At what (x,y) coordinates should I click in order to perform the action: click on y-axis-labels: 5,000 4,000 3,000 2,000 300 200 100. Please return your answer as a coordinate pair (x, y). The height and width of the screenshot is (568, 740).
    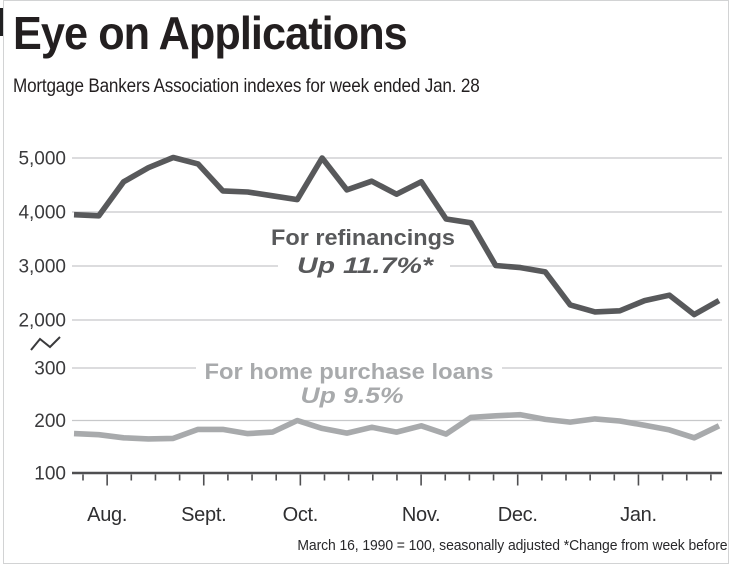
    Looking at the image, I should click on (42, 317).